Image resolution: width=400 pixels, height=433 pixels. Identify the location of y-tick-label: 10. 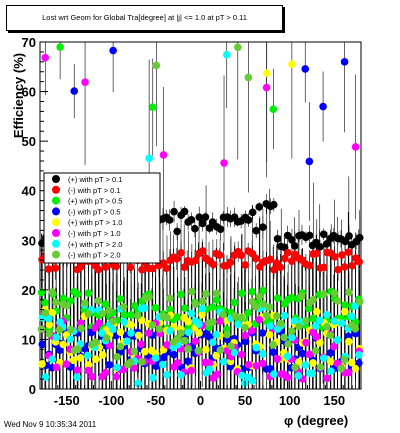
(29, 339).